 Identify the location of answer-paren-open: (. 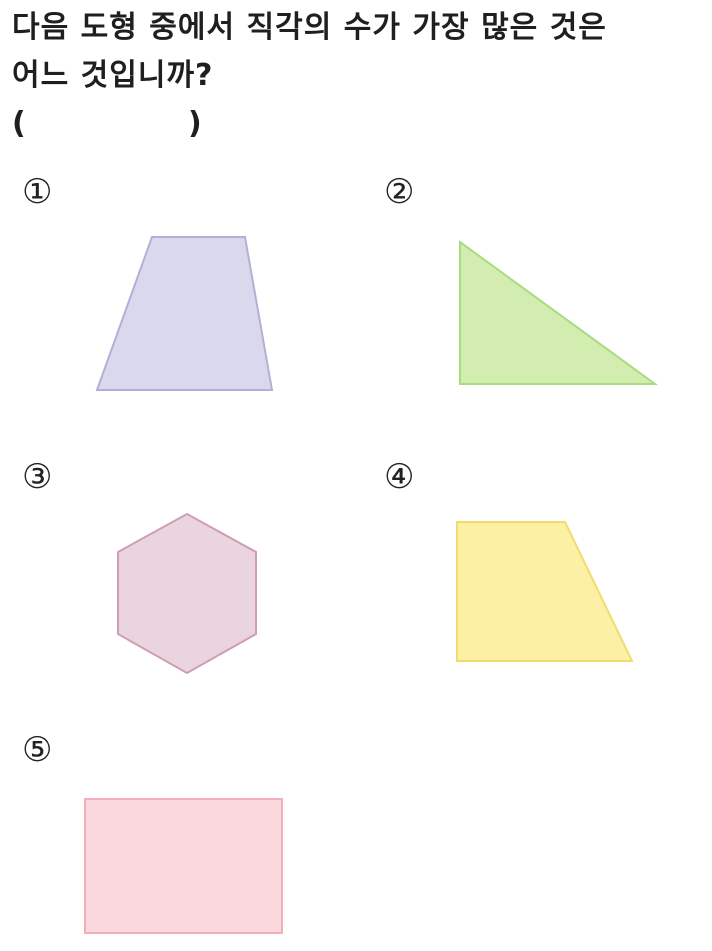
(19, 123).